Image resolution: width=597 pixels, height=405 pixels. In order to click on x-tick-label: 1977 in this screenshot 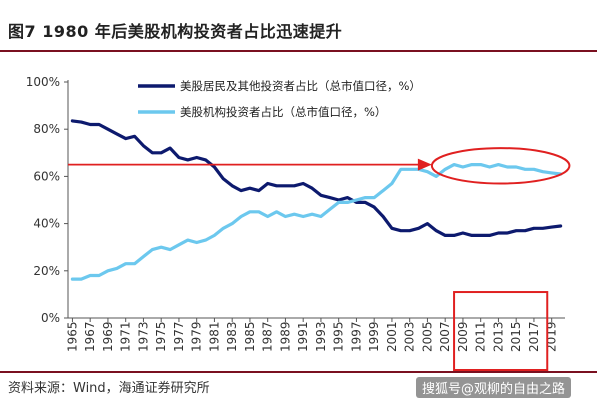, I will do `click(179, 336)`.